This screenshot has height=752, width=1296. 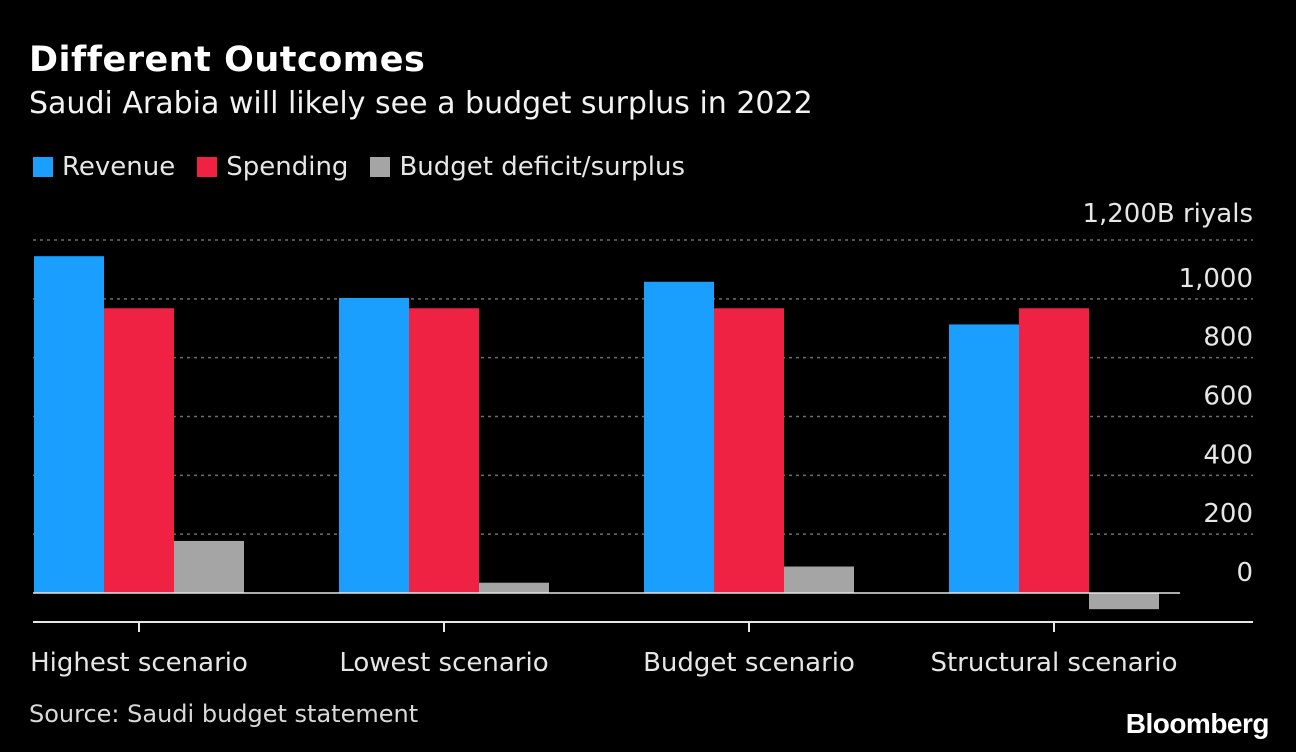 What do you see at coordinates (1167, 214) in the screenshot?
I see `y-tick-label: 1,200B riyals` at bounding box center [1167, 214].